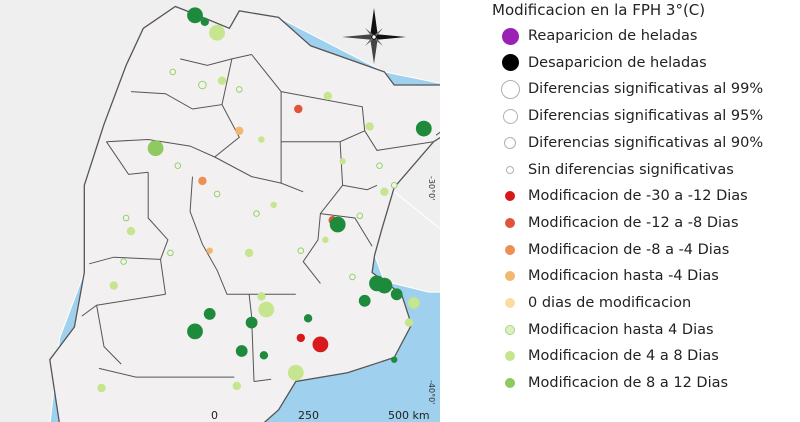 The width and height of the screenshot is (800, 422). Describe the element at coordinates (308, 415) in the screenshot. I see `scale-label-250: 250` at that location.